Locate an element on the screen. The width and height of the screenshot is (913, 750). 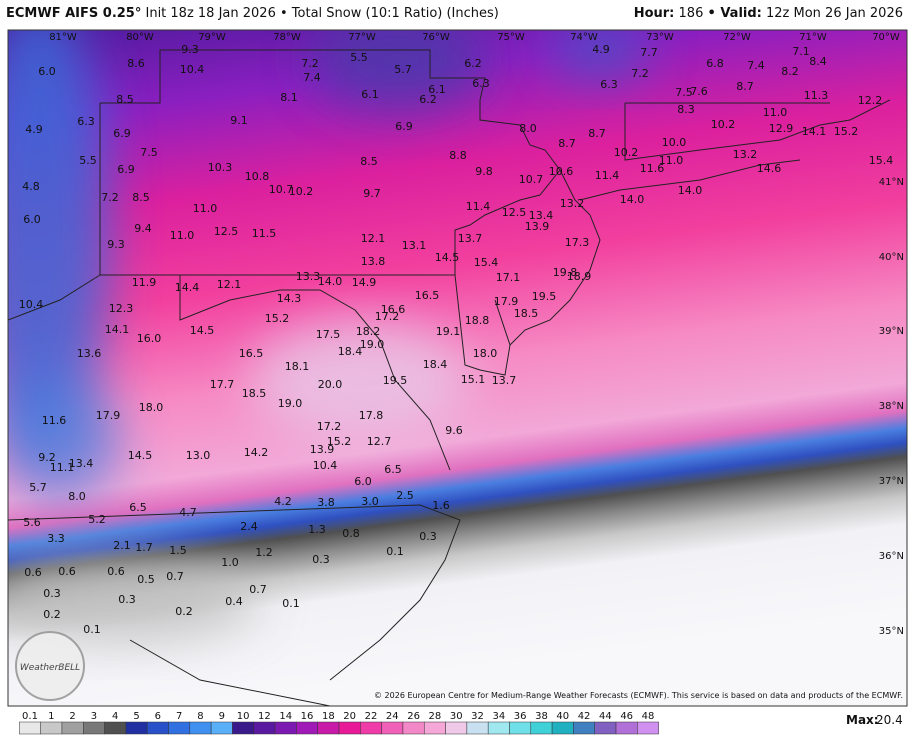
snow-total: 2.5 is located at coordinates (405, 495).